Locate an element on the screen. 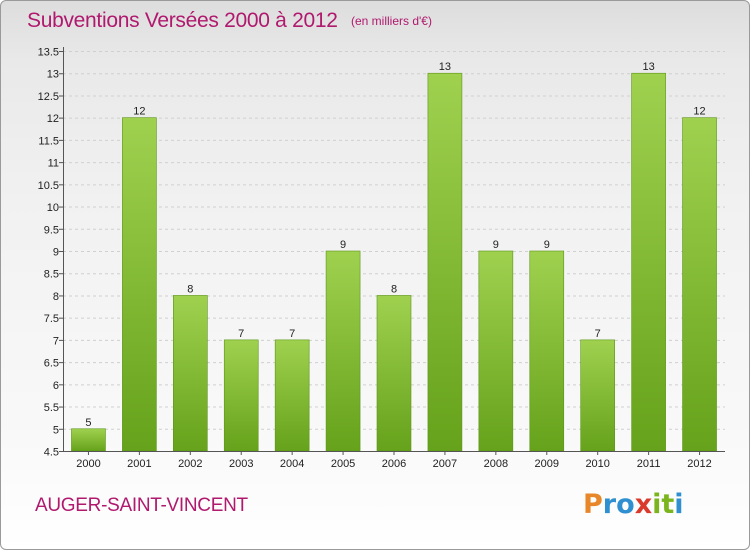  y-tick-label: 8.5 is located at coordinates (51, 275).